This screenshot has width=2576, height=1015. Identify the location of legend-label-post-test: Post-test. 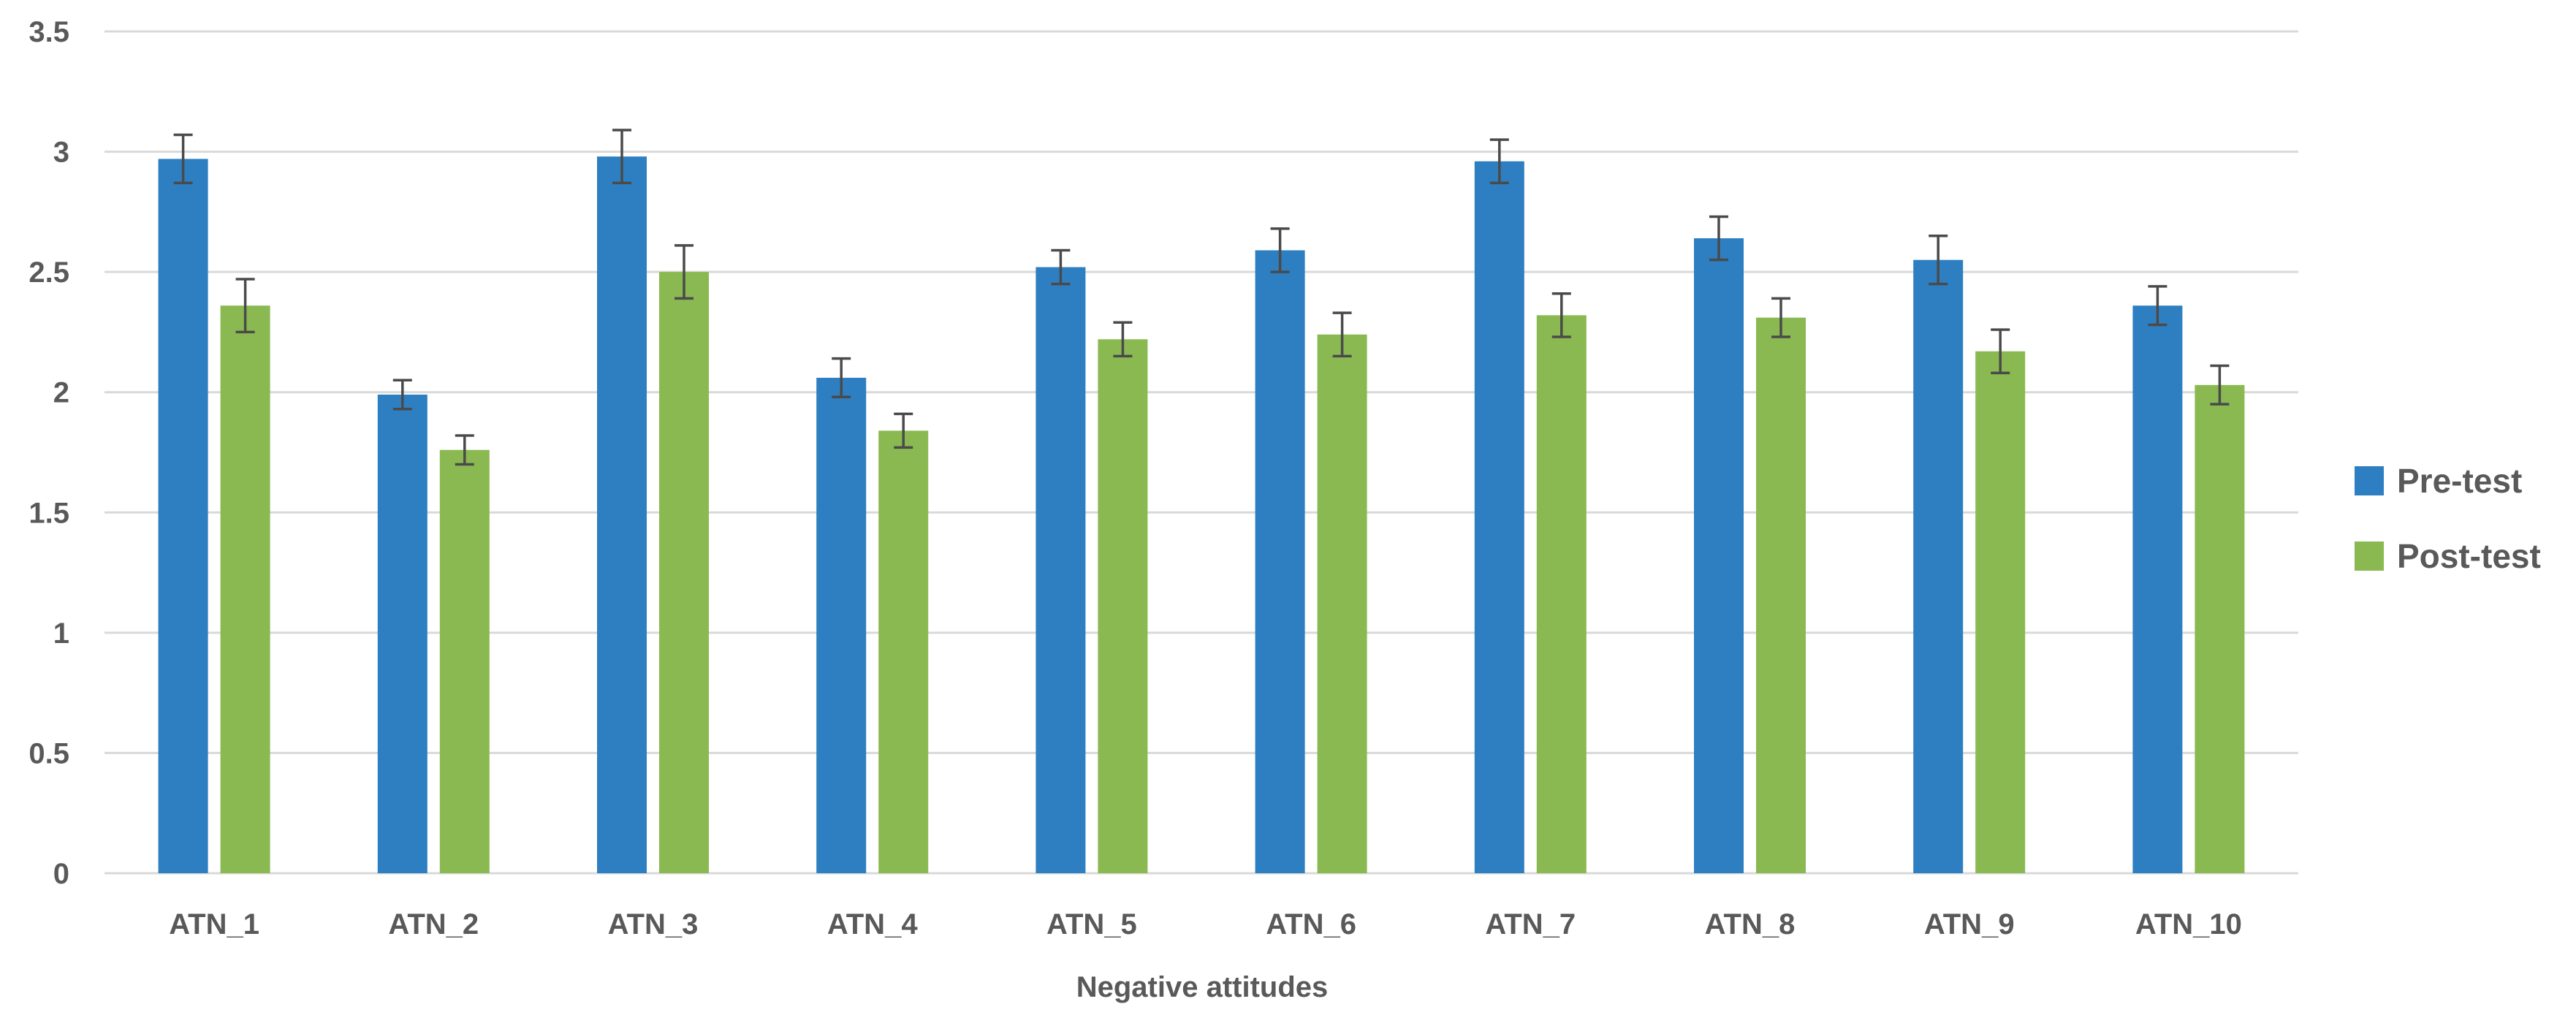
(2469, 556).